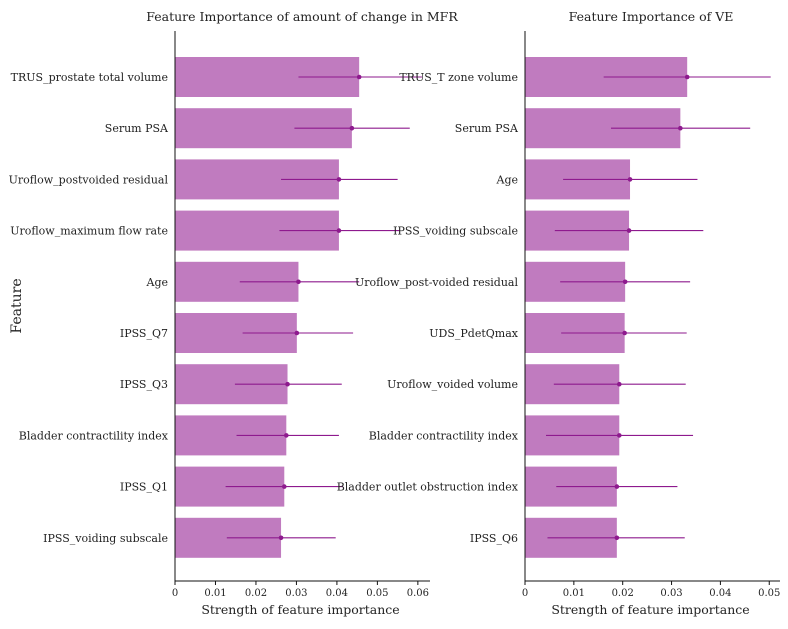 Image resolution: width=788 pixels, height=629 pixels. I want to click on category-label: TRUS_prostate total volume, so click(89, 77).